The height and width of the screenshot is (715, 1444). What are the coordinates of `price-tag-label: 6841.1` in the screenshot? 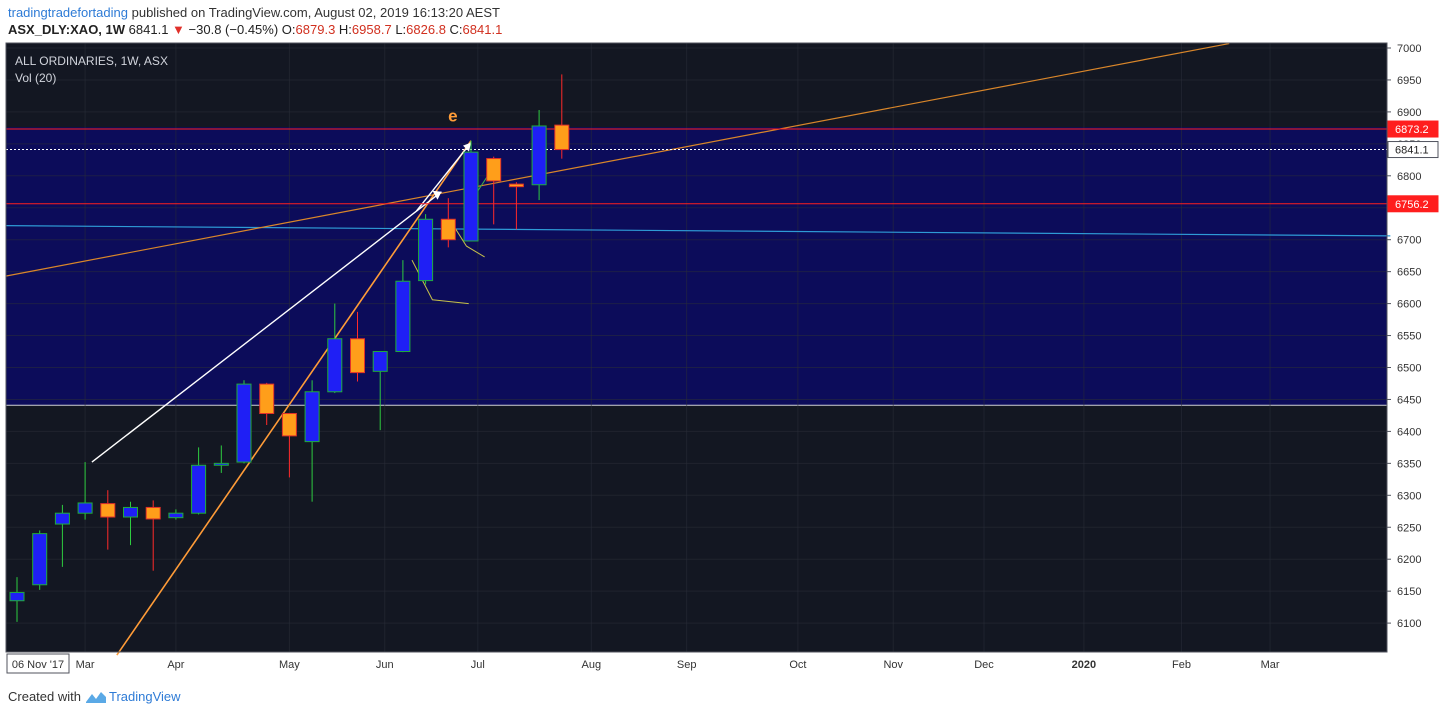 It's located at (1412, 151).